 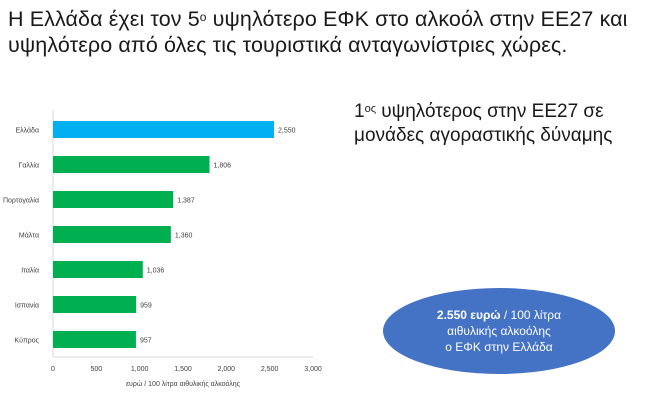 What do you see at coordinates (287, 131) in the screenshot?
I see `data-label: 2,550` at bounding box center [287, 131].